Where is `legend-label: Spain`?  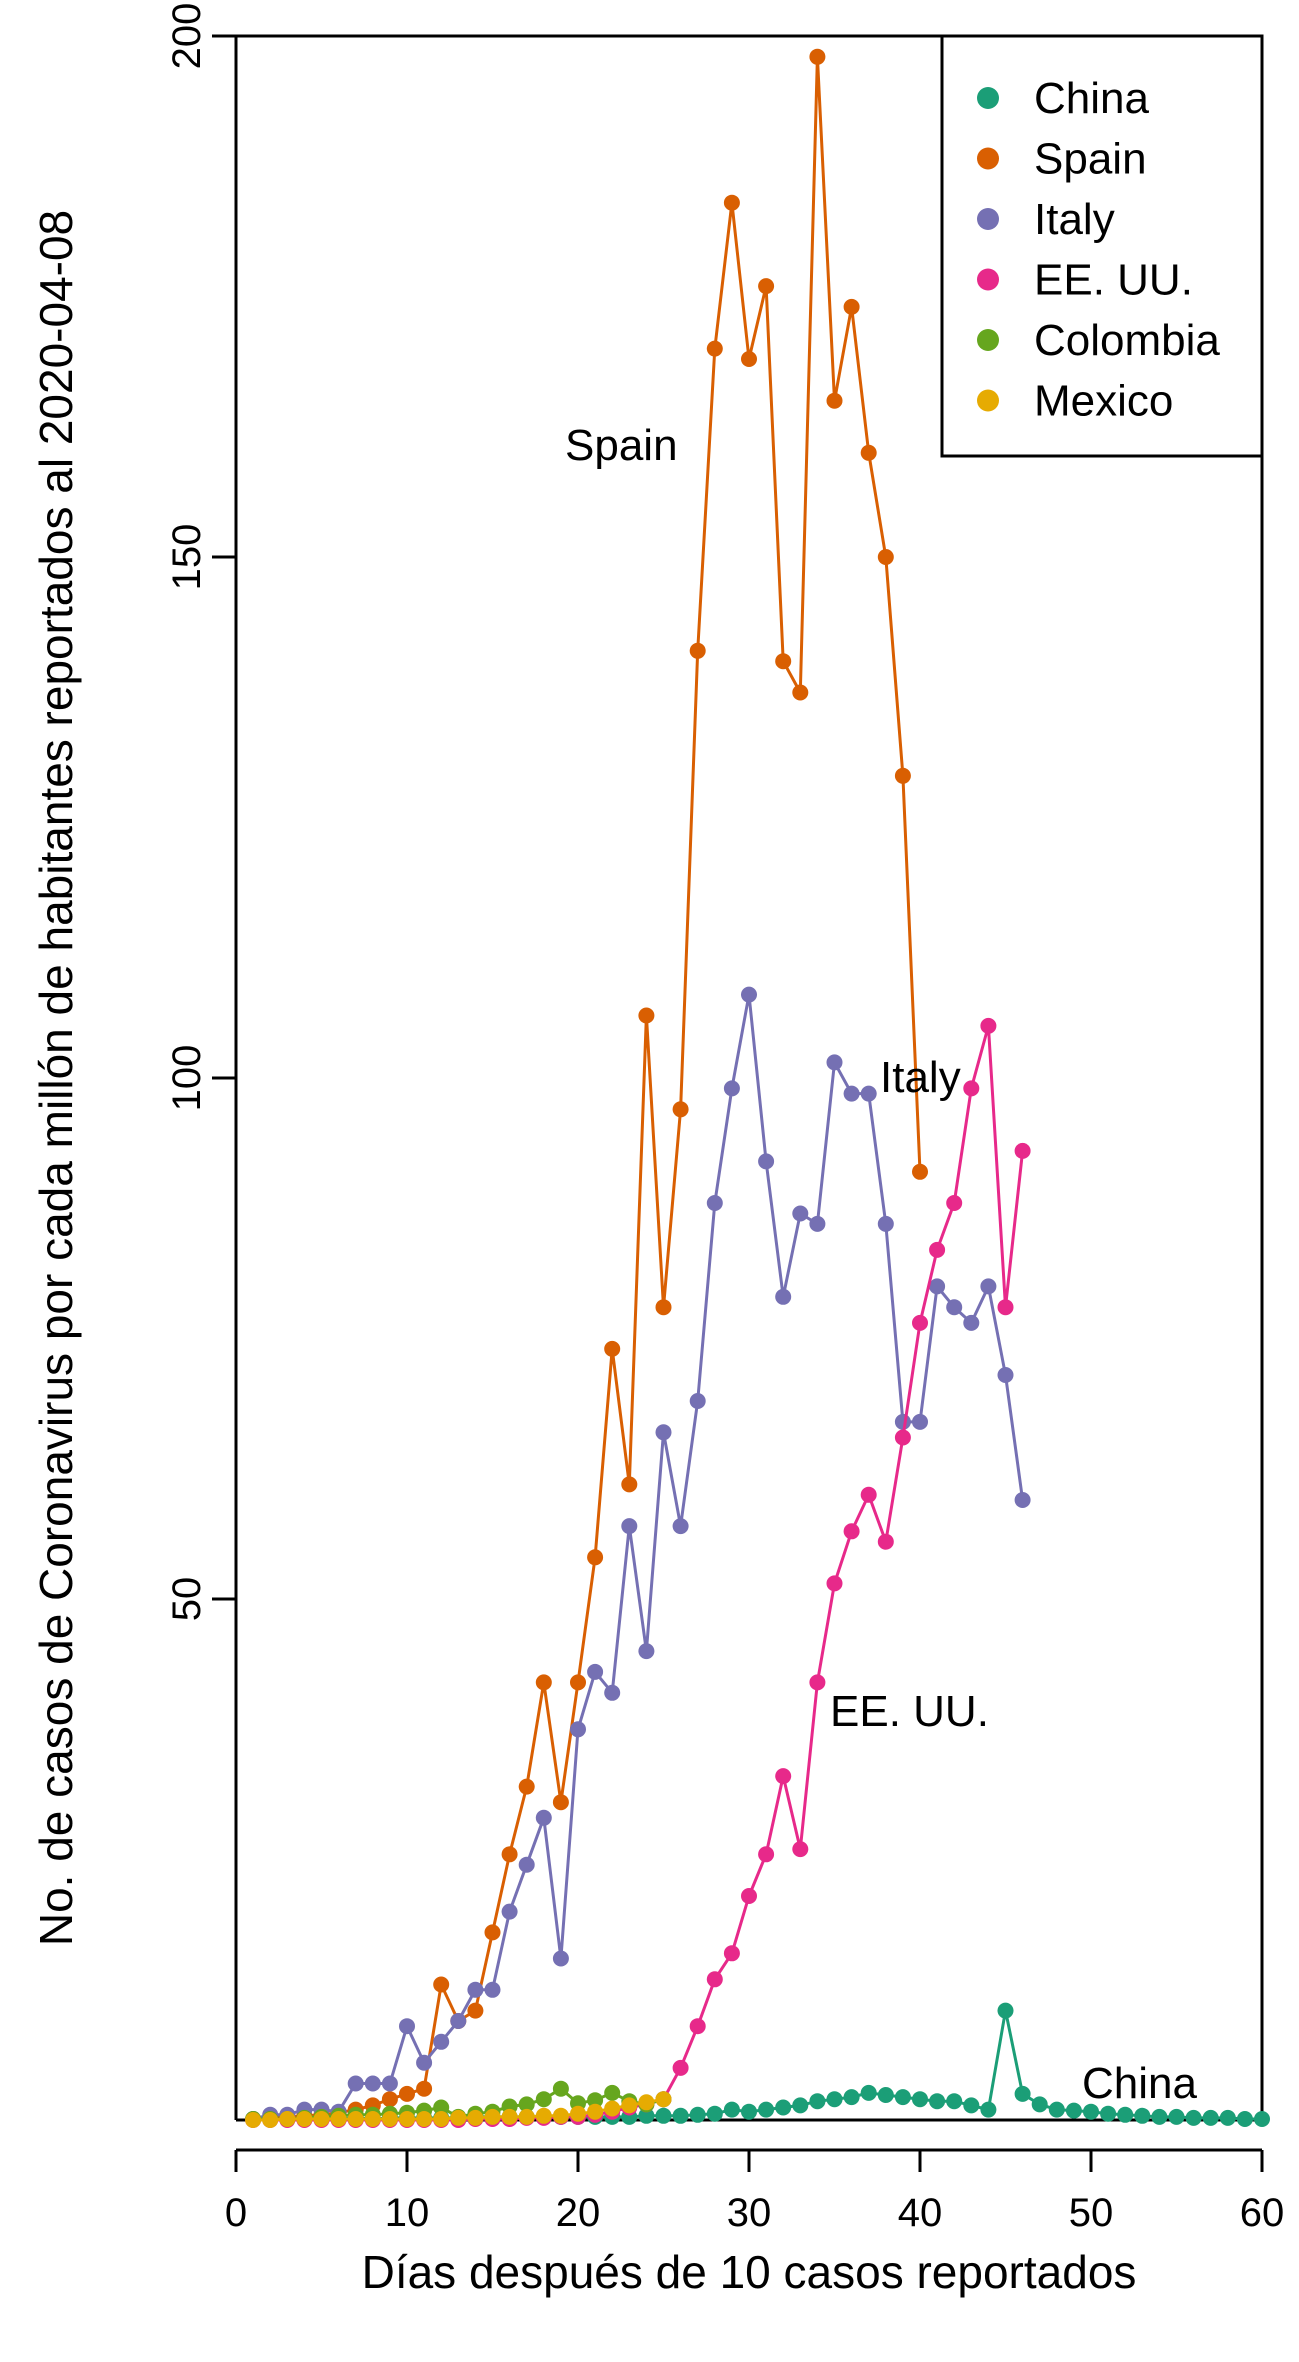 legend-label: Spain is located at coordinates (1090, 159).